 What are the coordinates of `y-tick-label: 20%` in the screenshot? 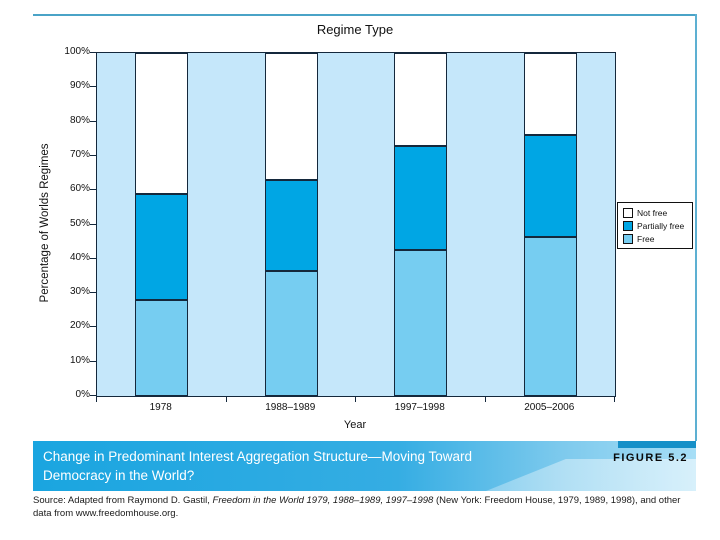 It's located at (79, 326).